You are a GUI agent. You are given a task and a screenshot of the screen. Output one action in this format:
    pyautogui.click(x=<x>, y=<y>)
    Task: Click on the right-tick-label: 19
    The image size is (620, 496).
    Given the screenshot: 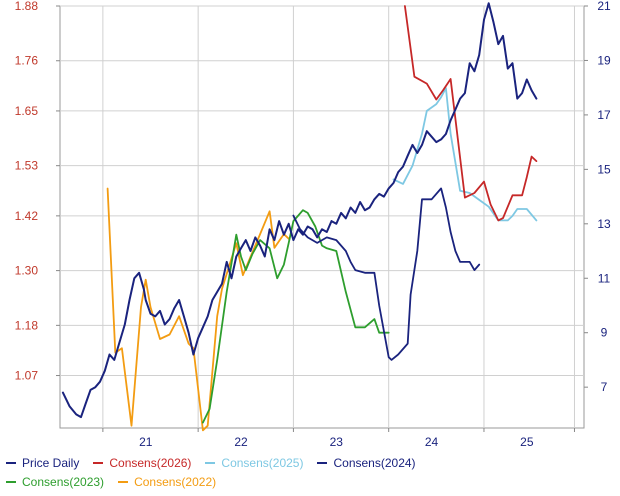 What is the action you would take?
    pyautogui.click(x=604, y=60)
    